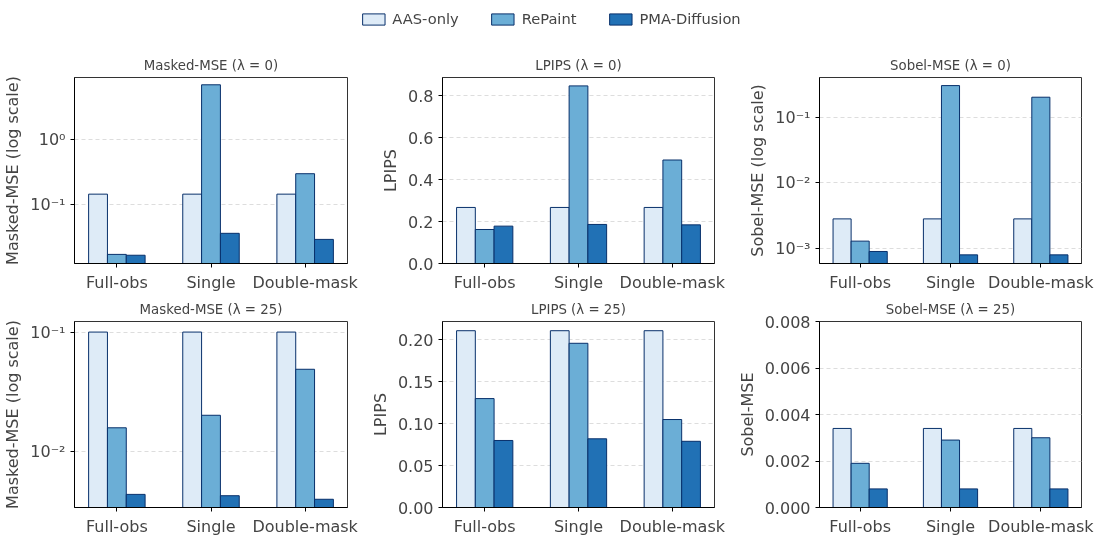  What do you see at coordinates (415, 340) in the screenshot?
I see `y-tick-label: 0.20` at bounding box center [415, 340].